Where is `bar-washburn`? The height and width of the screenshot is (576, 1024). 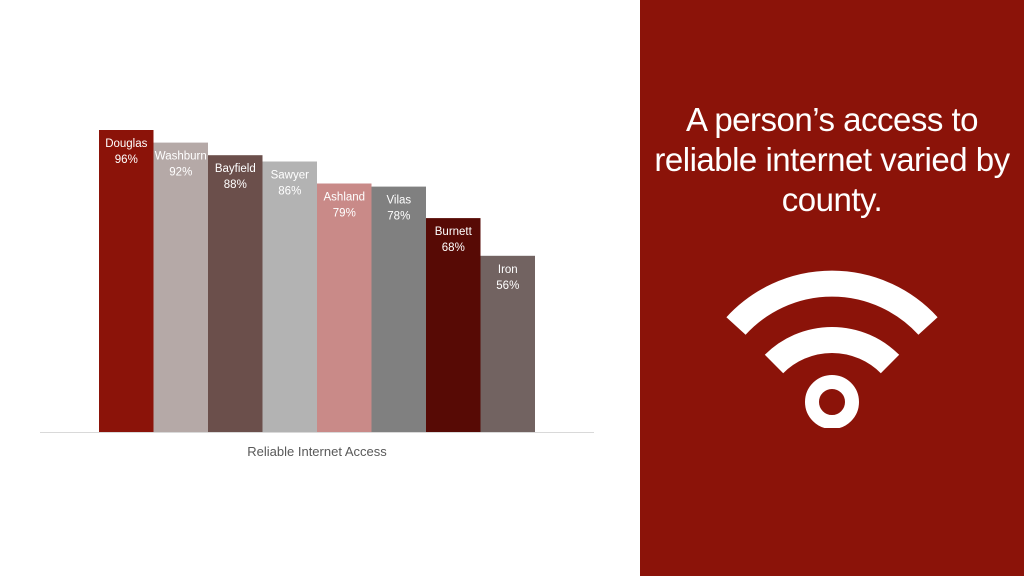 bar-washburn is located at coordinates (180, 287).